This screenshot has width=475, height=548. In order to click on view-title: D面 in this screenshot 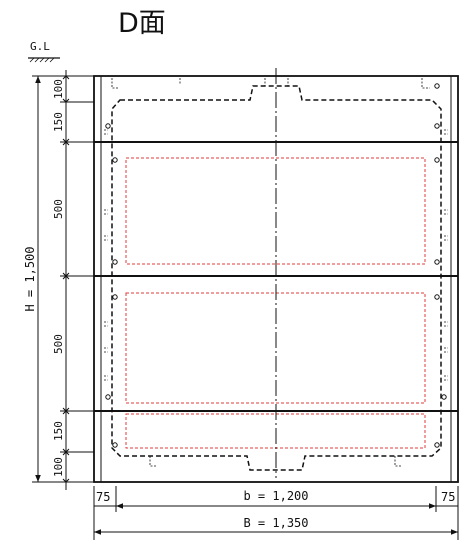, I will do `click(142, 23)`.